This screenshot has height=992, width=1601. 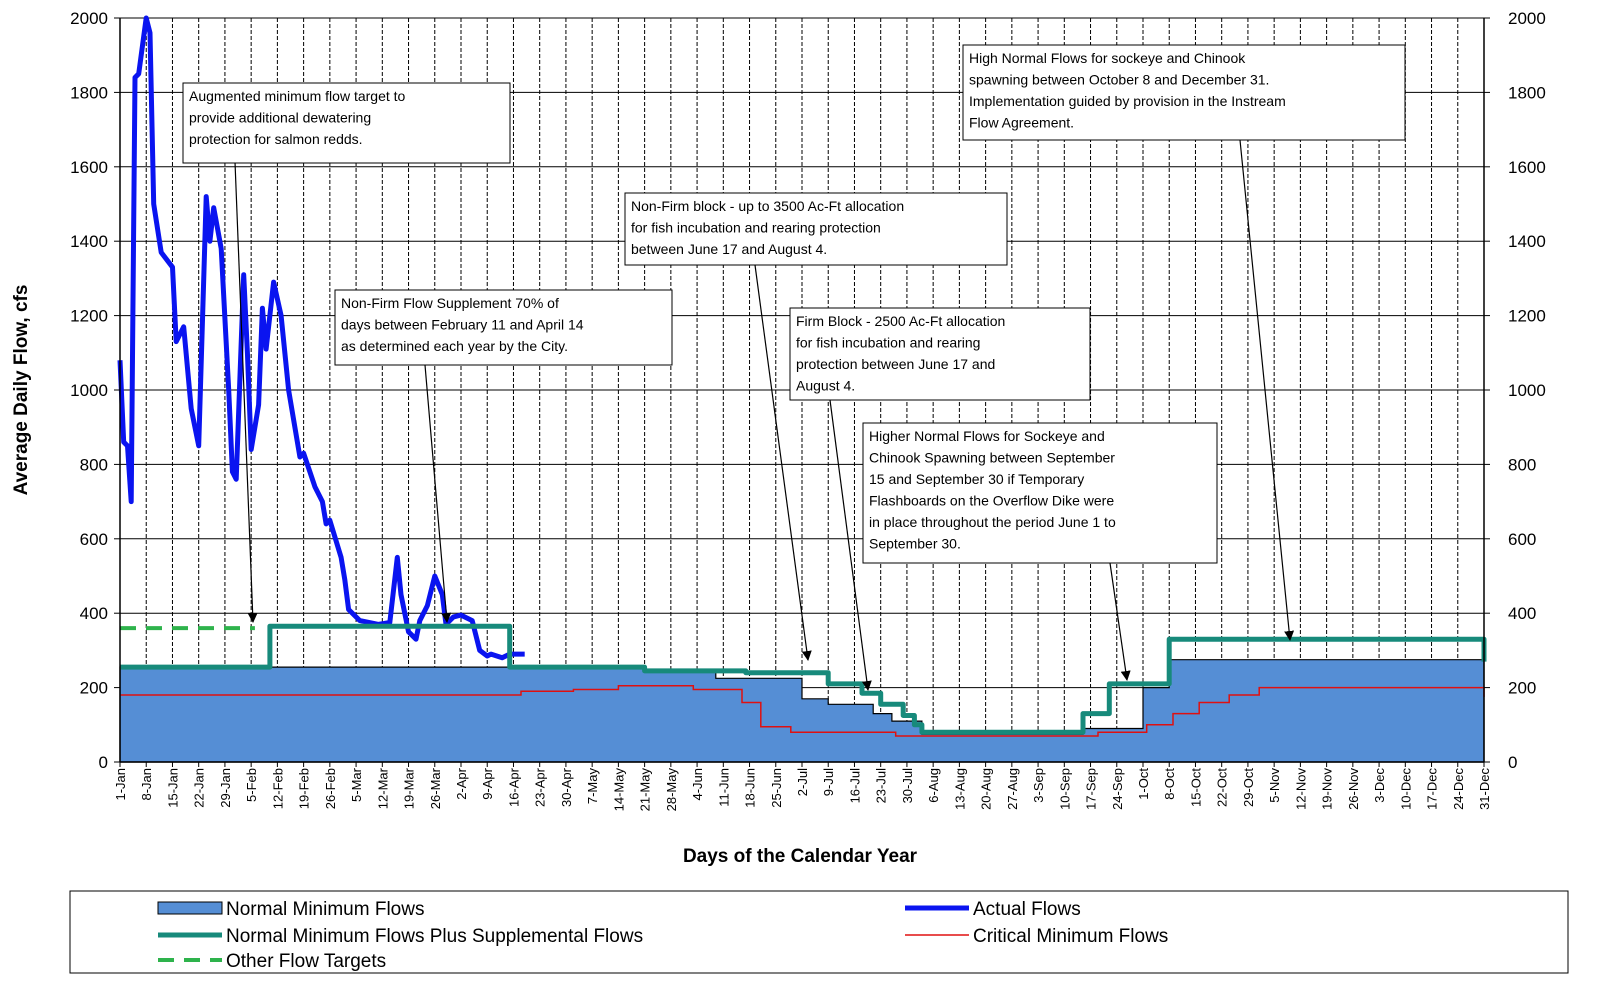 What do you see at coordinates (89, 316) in the screenshot?
I see `y-tick-label: 1200` at bounding box center [89, 316].